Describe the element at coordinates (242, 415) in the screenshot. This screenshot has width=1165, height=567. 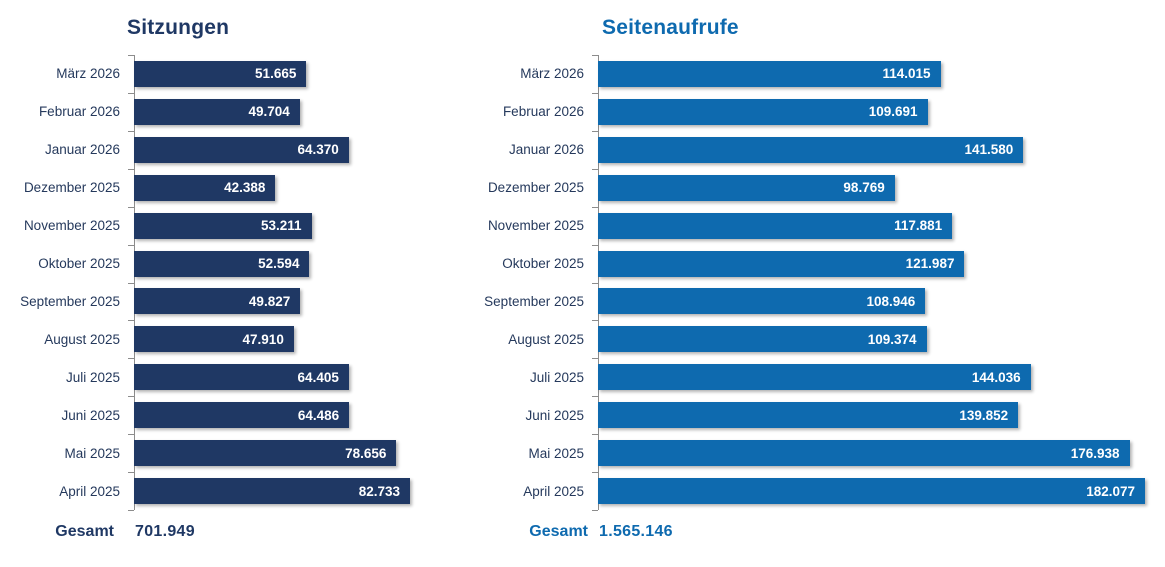
I see `bar: 64.486` at that location.